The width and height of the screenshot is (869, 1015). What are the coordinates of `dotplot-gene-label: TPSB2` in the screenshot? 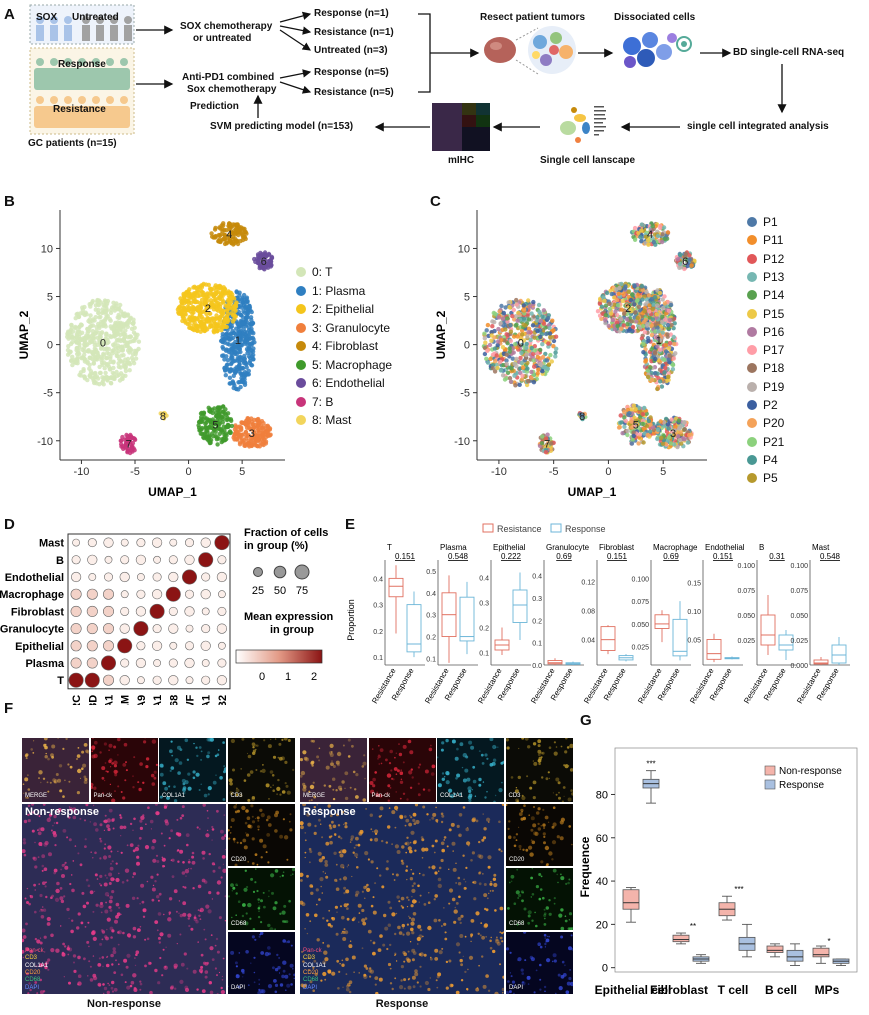 It's located at (223, 700).